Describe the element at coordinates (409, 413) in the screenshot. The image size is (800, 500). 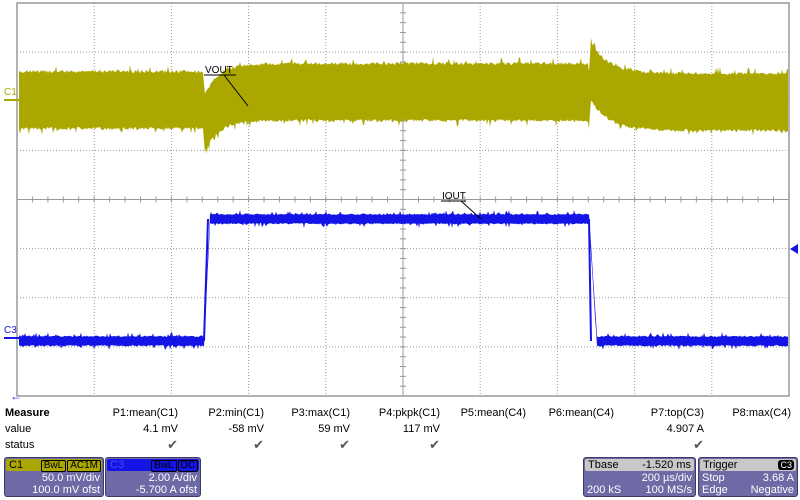
I see `param-header-p4: P4:pkpk(C1)` at that location.